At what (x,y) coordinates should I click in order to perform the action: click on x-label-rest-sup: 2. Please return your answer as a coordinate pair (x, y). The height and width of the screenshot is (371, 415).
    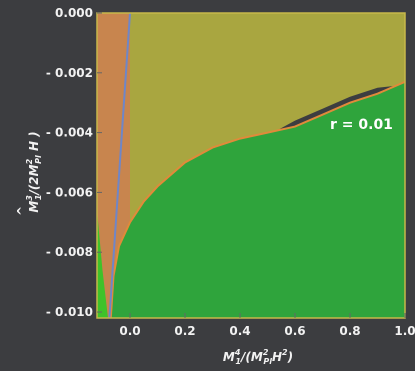
    Looking at the image, I should click on (266, 352).